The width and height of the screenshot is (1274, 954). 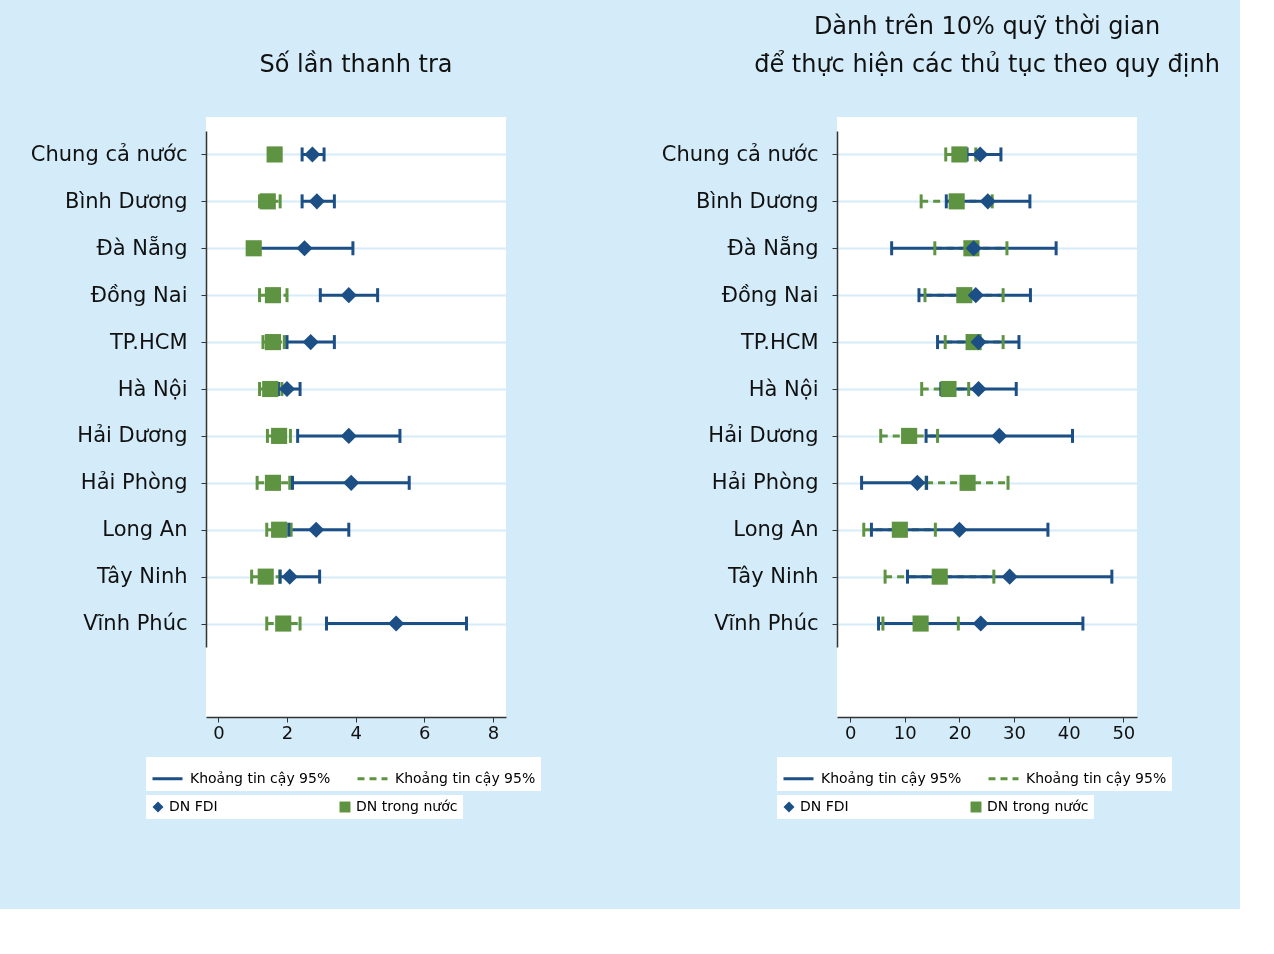 I want to click on x-tick-label: 6, so click(x=425, y=732).